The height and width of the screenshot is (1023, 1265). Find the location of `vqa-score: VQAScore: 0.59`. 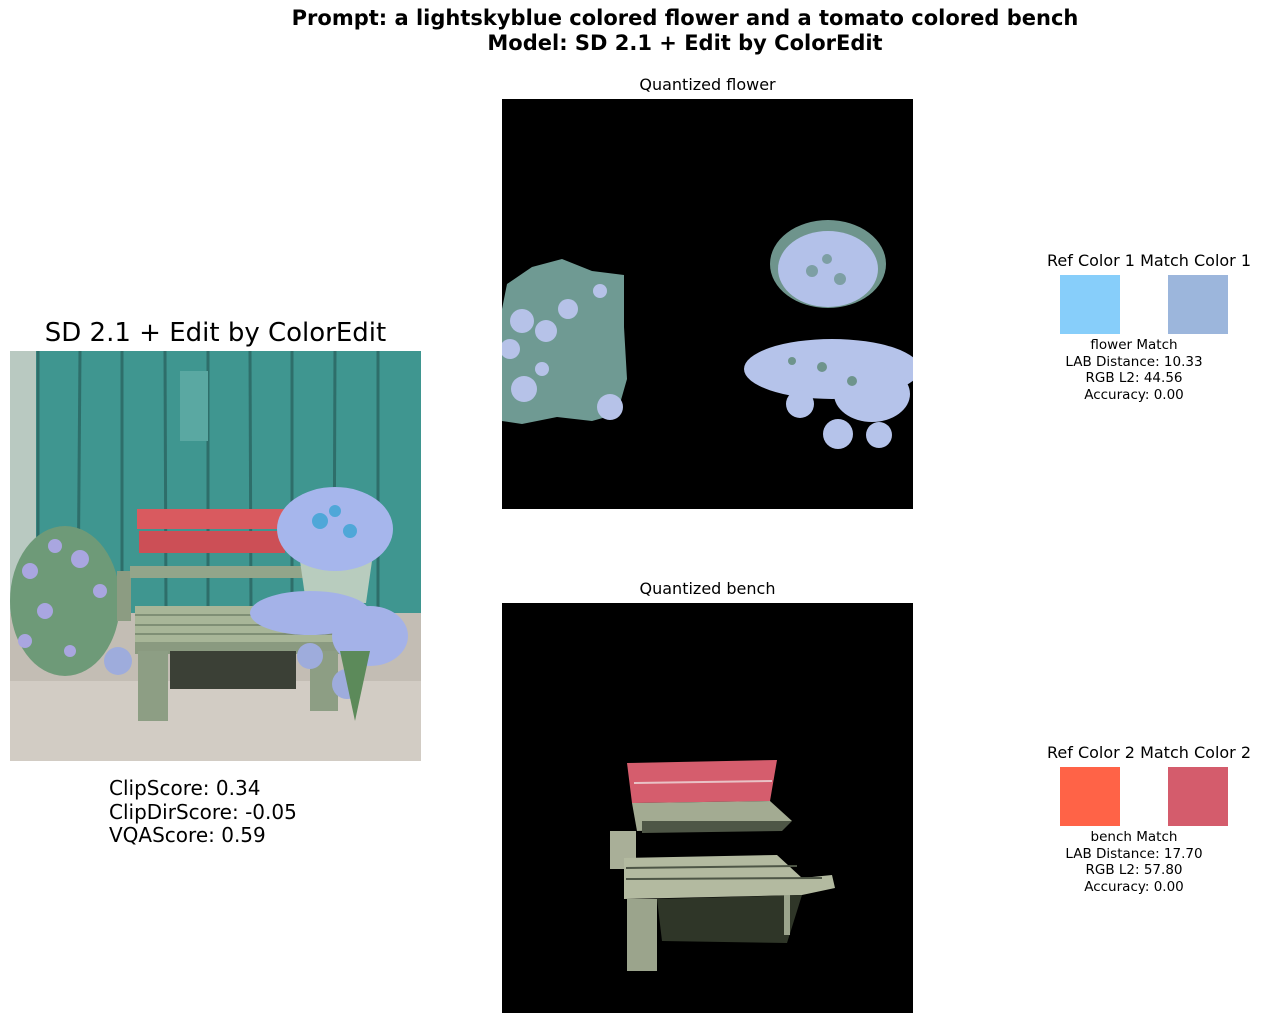

vqa-score: VQAScore: 0.59 is located at coordinates (187, 835).